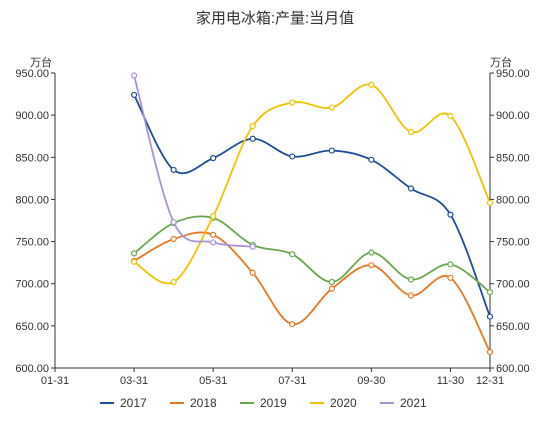 The height and width of the screenshot is (423, 550). I want to click on legend-label: 2019, so click(273, 403).